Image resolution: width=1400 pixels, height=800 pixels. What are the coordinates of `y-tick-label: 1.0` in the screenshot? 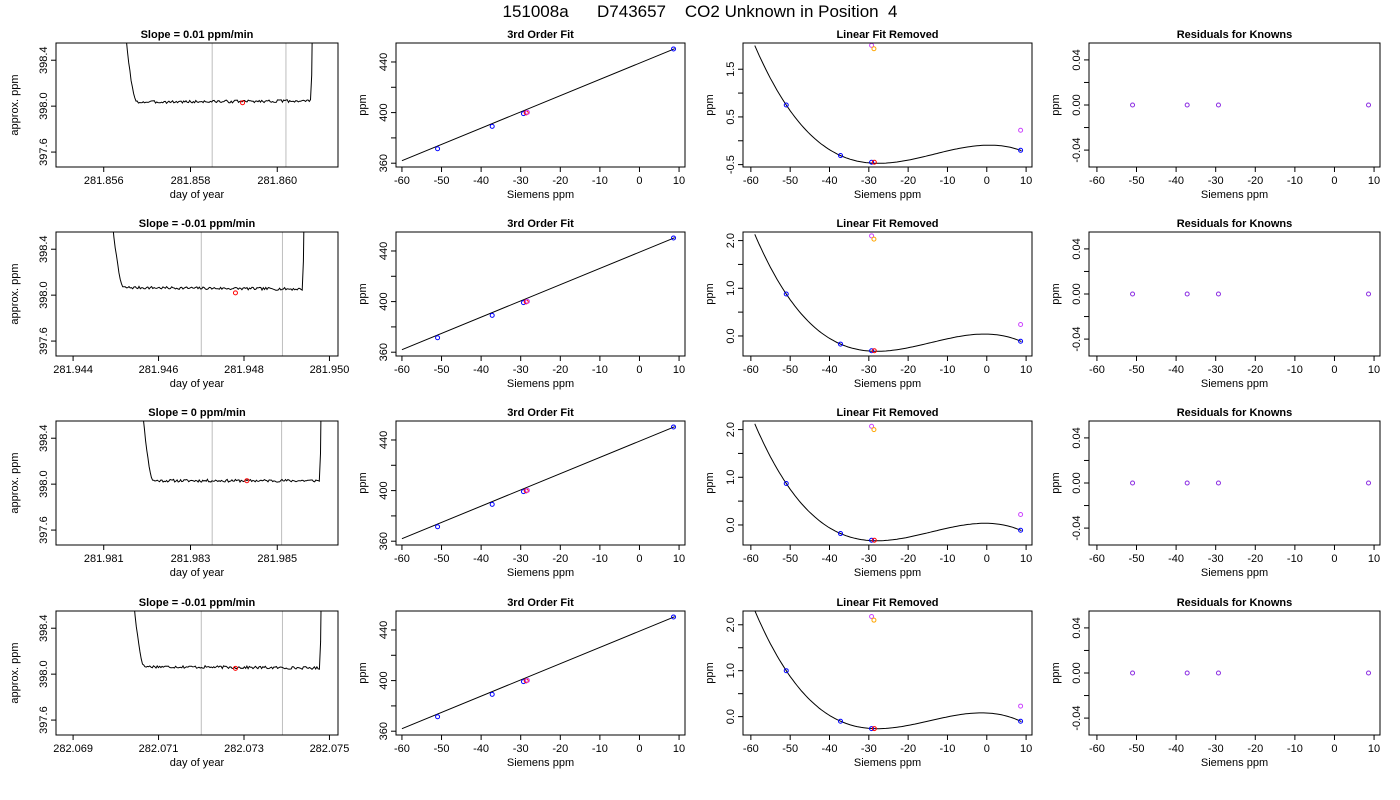 It's located at (731, 670).